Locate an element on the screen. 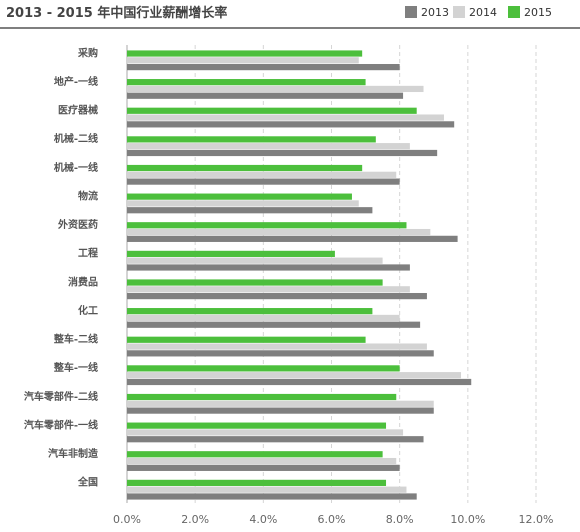  category-label: 采购 is located at coordinates (87, 52).